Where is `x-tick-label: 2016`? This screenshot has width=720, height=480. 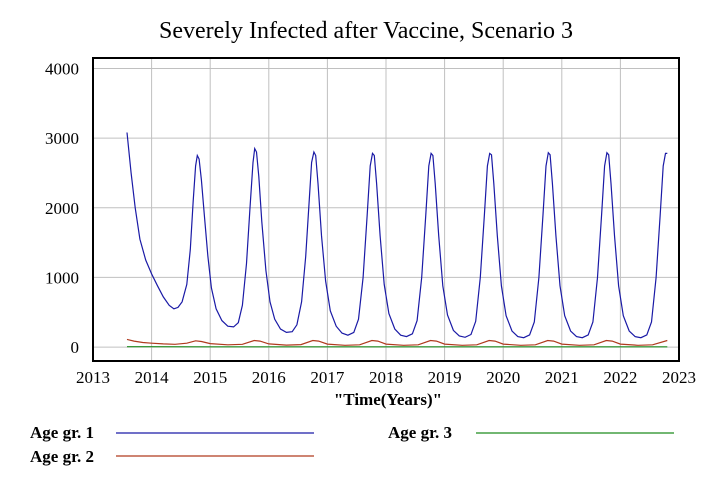 x-tick-label: 2016 is located at coordinates (269, 377).